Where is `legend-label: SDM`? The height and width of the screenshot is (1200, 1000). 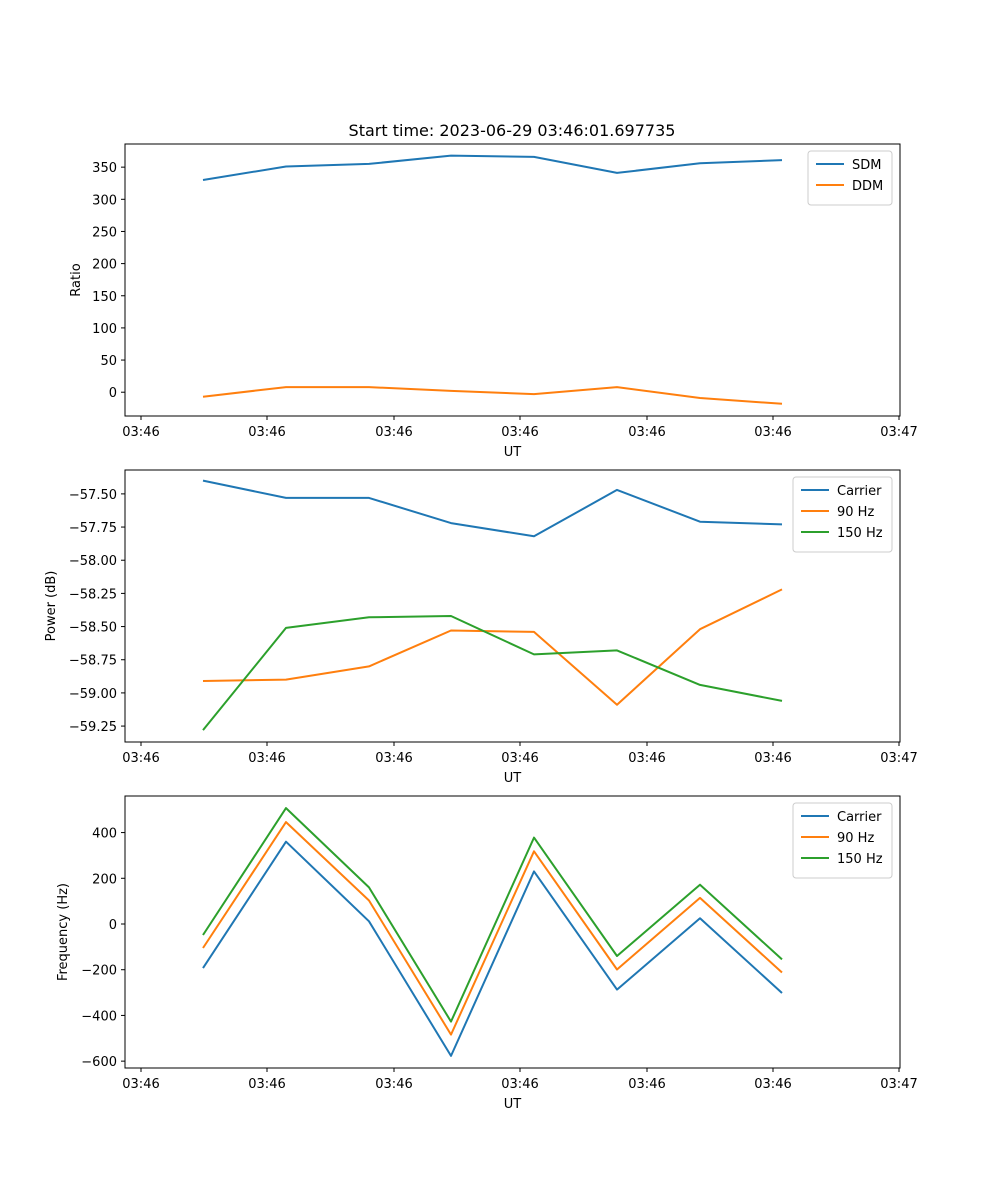 legend-label: SDM is located at coordinates (866, 165).